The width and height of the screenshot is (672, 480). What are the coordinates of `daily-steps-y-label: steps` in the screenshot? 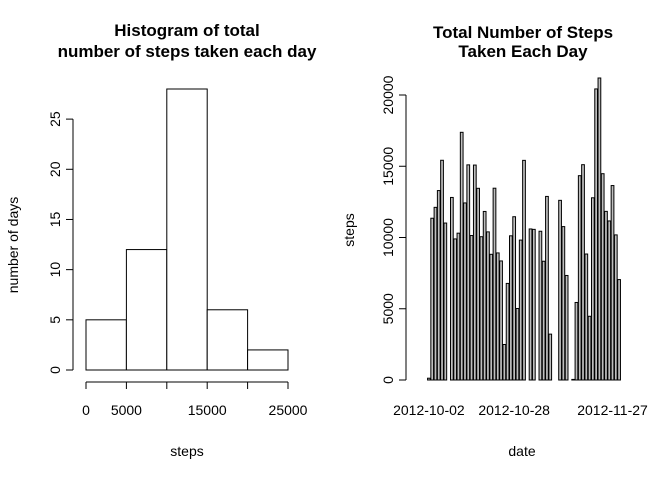 It's located at (349, 229).